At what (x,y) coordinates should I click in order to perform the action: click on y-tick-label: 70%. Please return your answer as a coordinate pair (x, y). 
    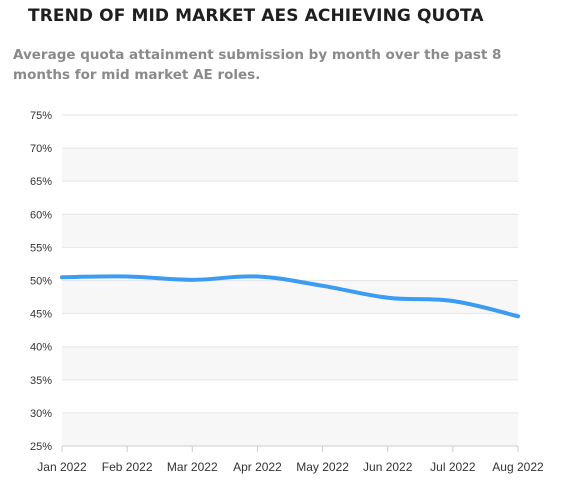
    Looking at the image, I should click on (41, 149).